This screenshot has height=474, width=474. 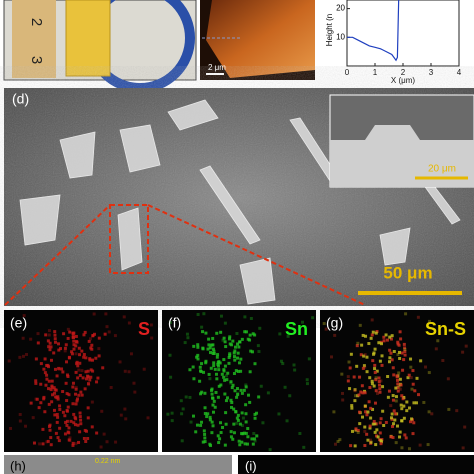 What do you see at coordinates (239, 381) in the screenshot?
I see `eds-map: (f) Sn` at bounding box center [239, 381].